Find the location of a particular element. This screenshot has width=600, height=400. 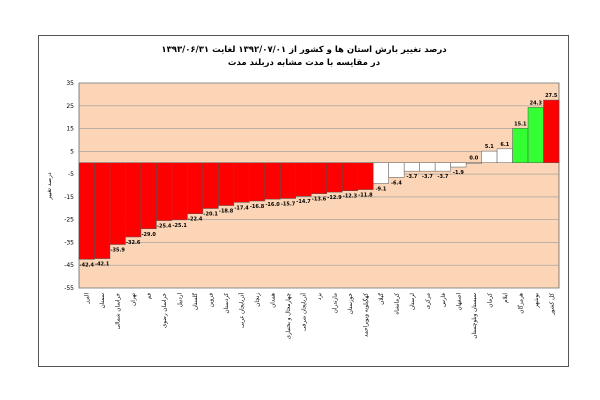

x-tick-label: همدان is located at coordinates (274, 300).